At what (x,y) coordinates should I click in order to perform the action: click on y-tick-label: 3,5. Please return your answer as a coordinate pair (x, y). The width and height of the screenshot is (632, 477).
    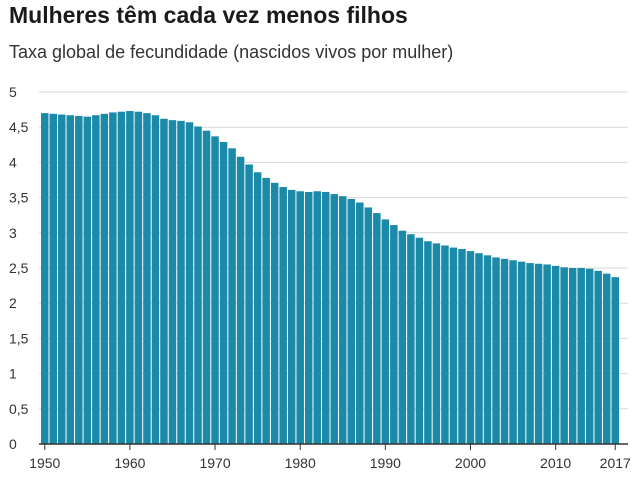
    Looking at the image, I should click on (19, 198).